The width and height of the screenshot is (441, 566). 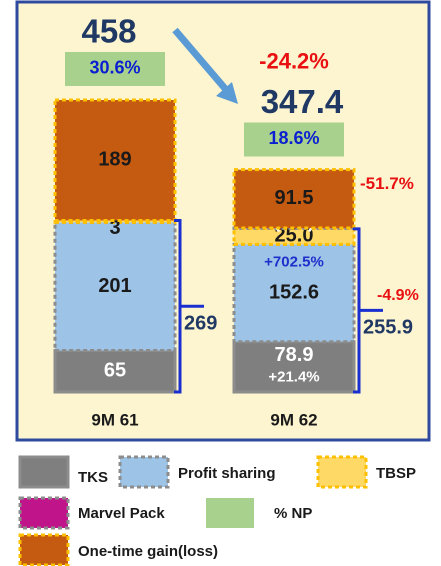 I want to click on total-change-label: -24.2%, so click(x=294, y=60).